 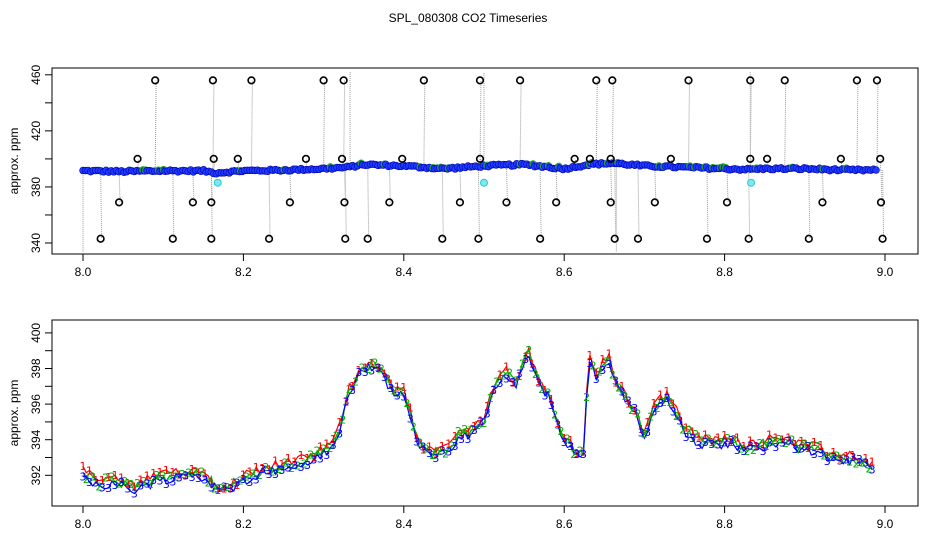 What do you see at coordinates (14, 161) in the screenshot?
I see `top-y-axis-label: approx. ppm` at bounding box center [14, 161].